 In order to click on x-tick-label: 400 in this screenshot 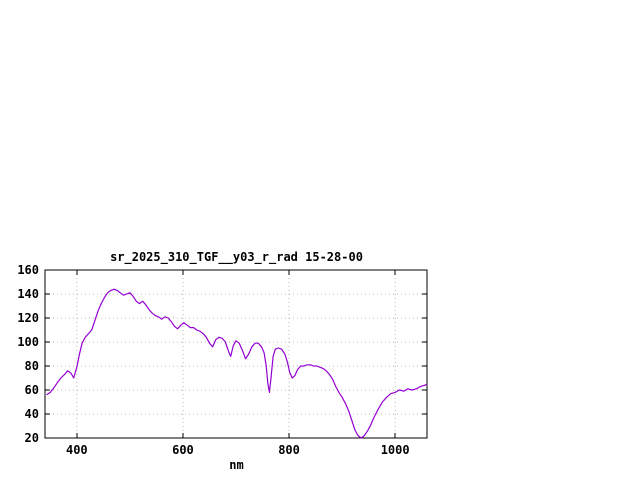, I will do `click(77, 450)`.